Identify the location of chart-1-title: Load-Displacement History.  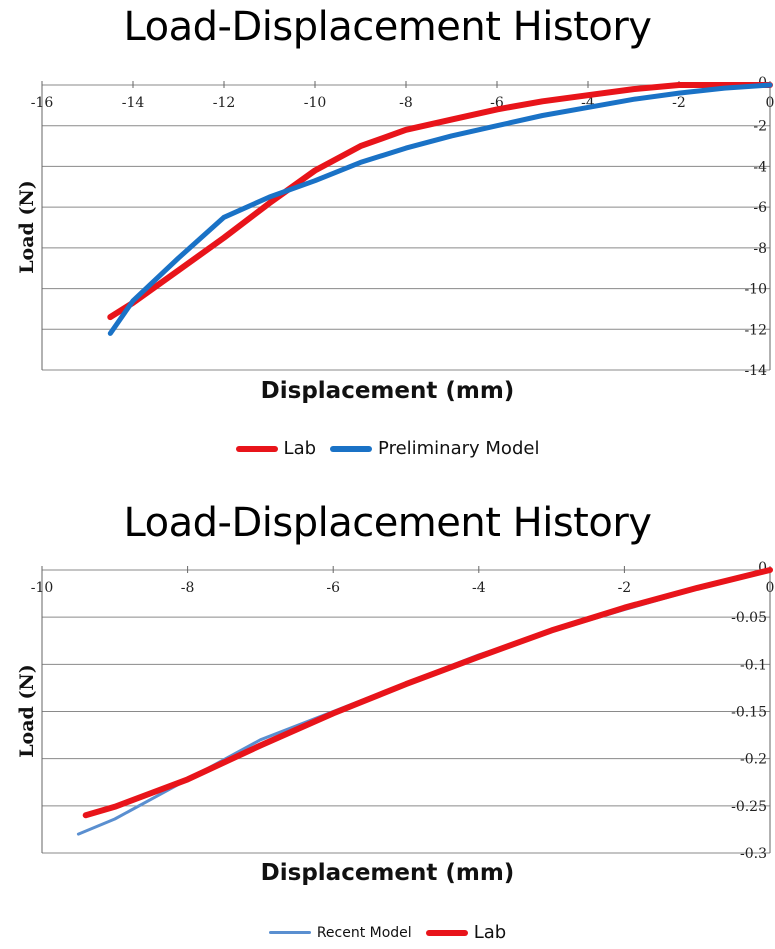
(387, 27).